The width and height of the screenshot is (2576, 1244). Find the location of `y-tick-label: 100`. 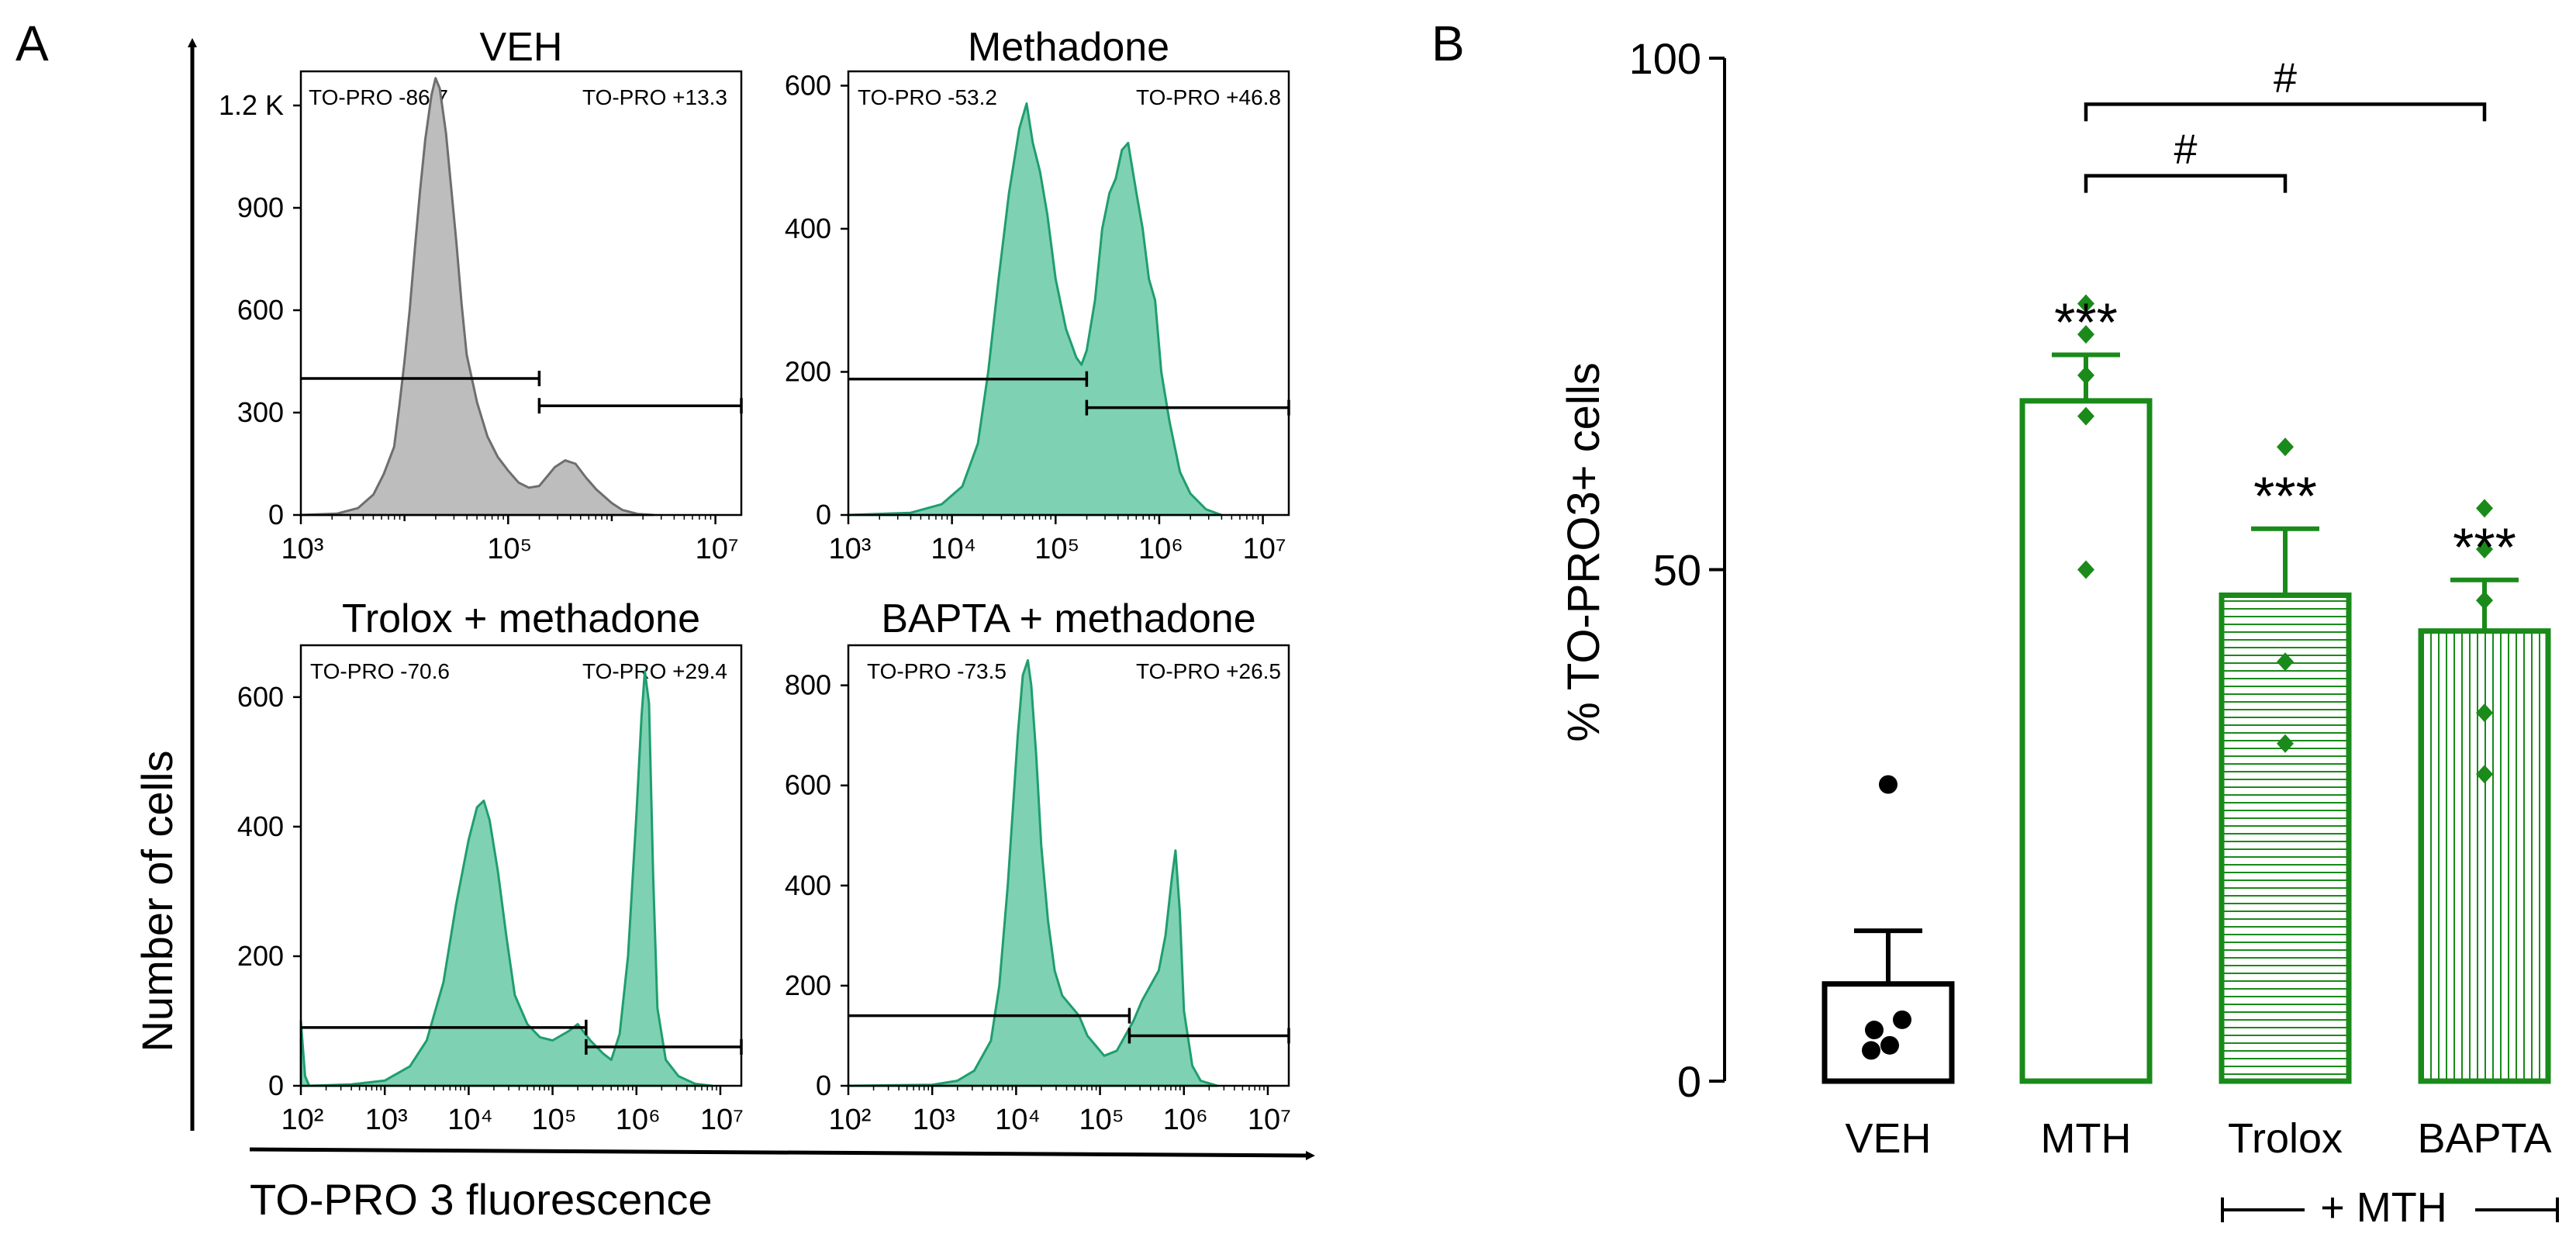

y-tick-label: 100 is located at coordinates (1665, 58).